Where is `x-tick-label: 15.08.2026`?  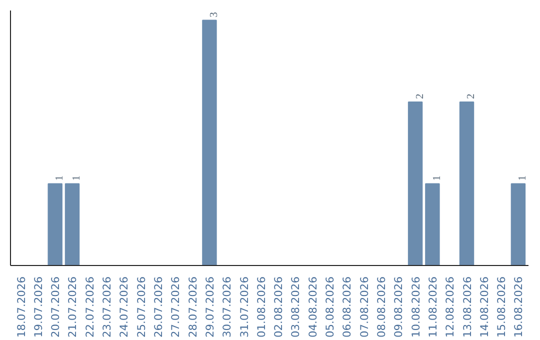
x-tick-label: 15.08.2026 is located at coordinates (501, 307).